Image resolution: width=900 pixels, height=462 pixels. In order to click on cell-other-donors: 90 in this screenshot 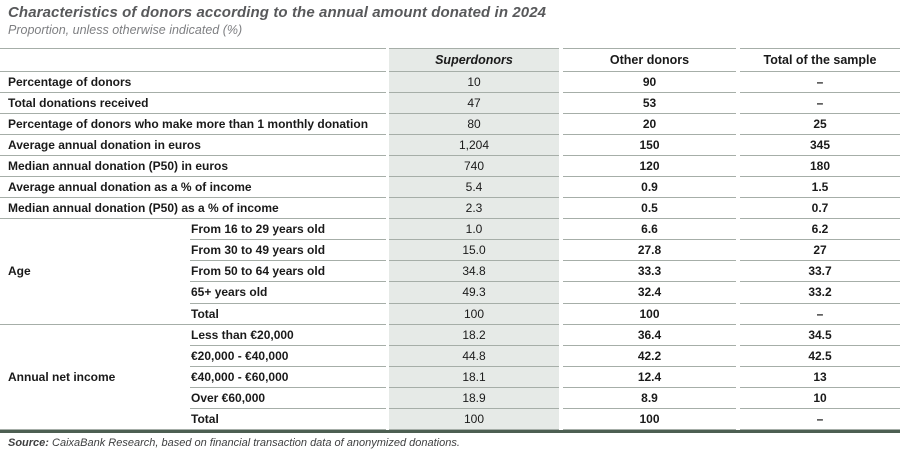, I will do `click(649, 82)`.